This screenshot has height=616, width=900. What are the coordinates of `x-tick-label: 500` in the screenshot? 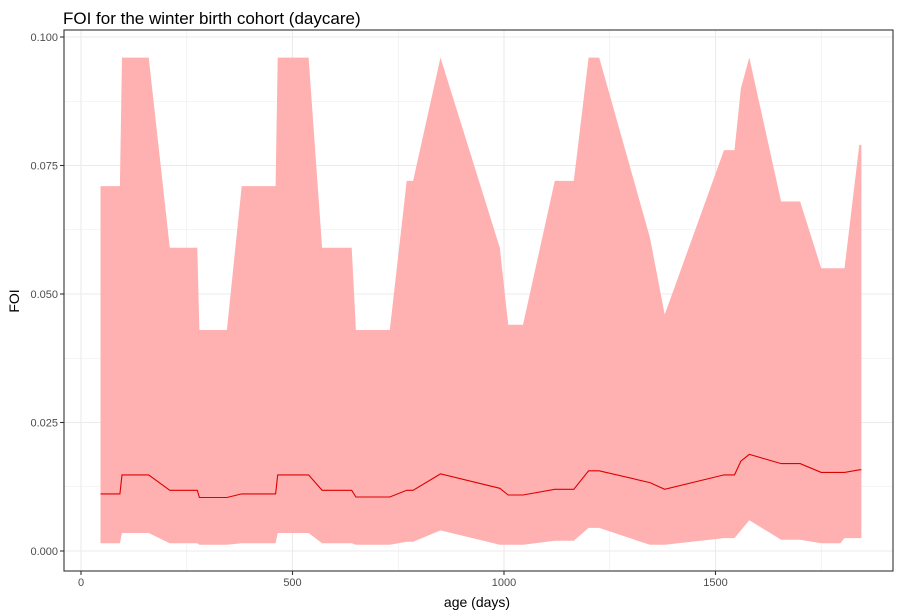 It's located at (292, 583).